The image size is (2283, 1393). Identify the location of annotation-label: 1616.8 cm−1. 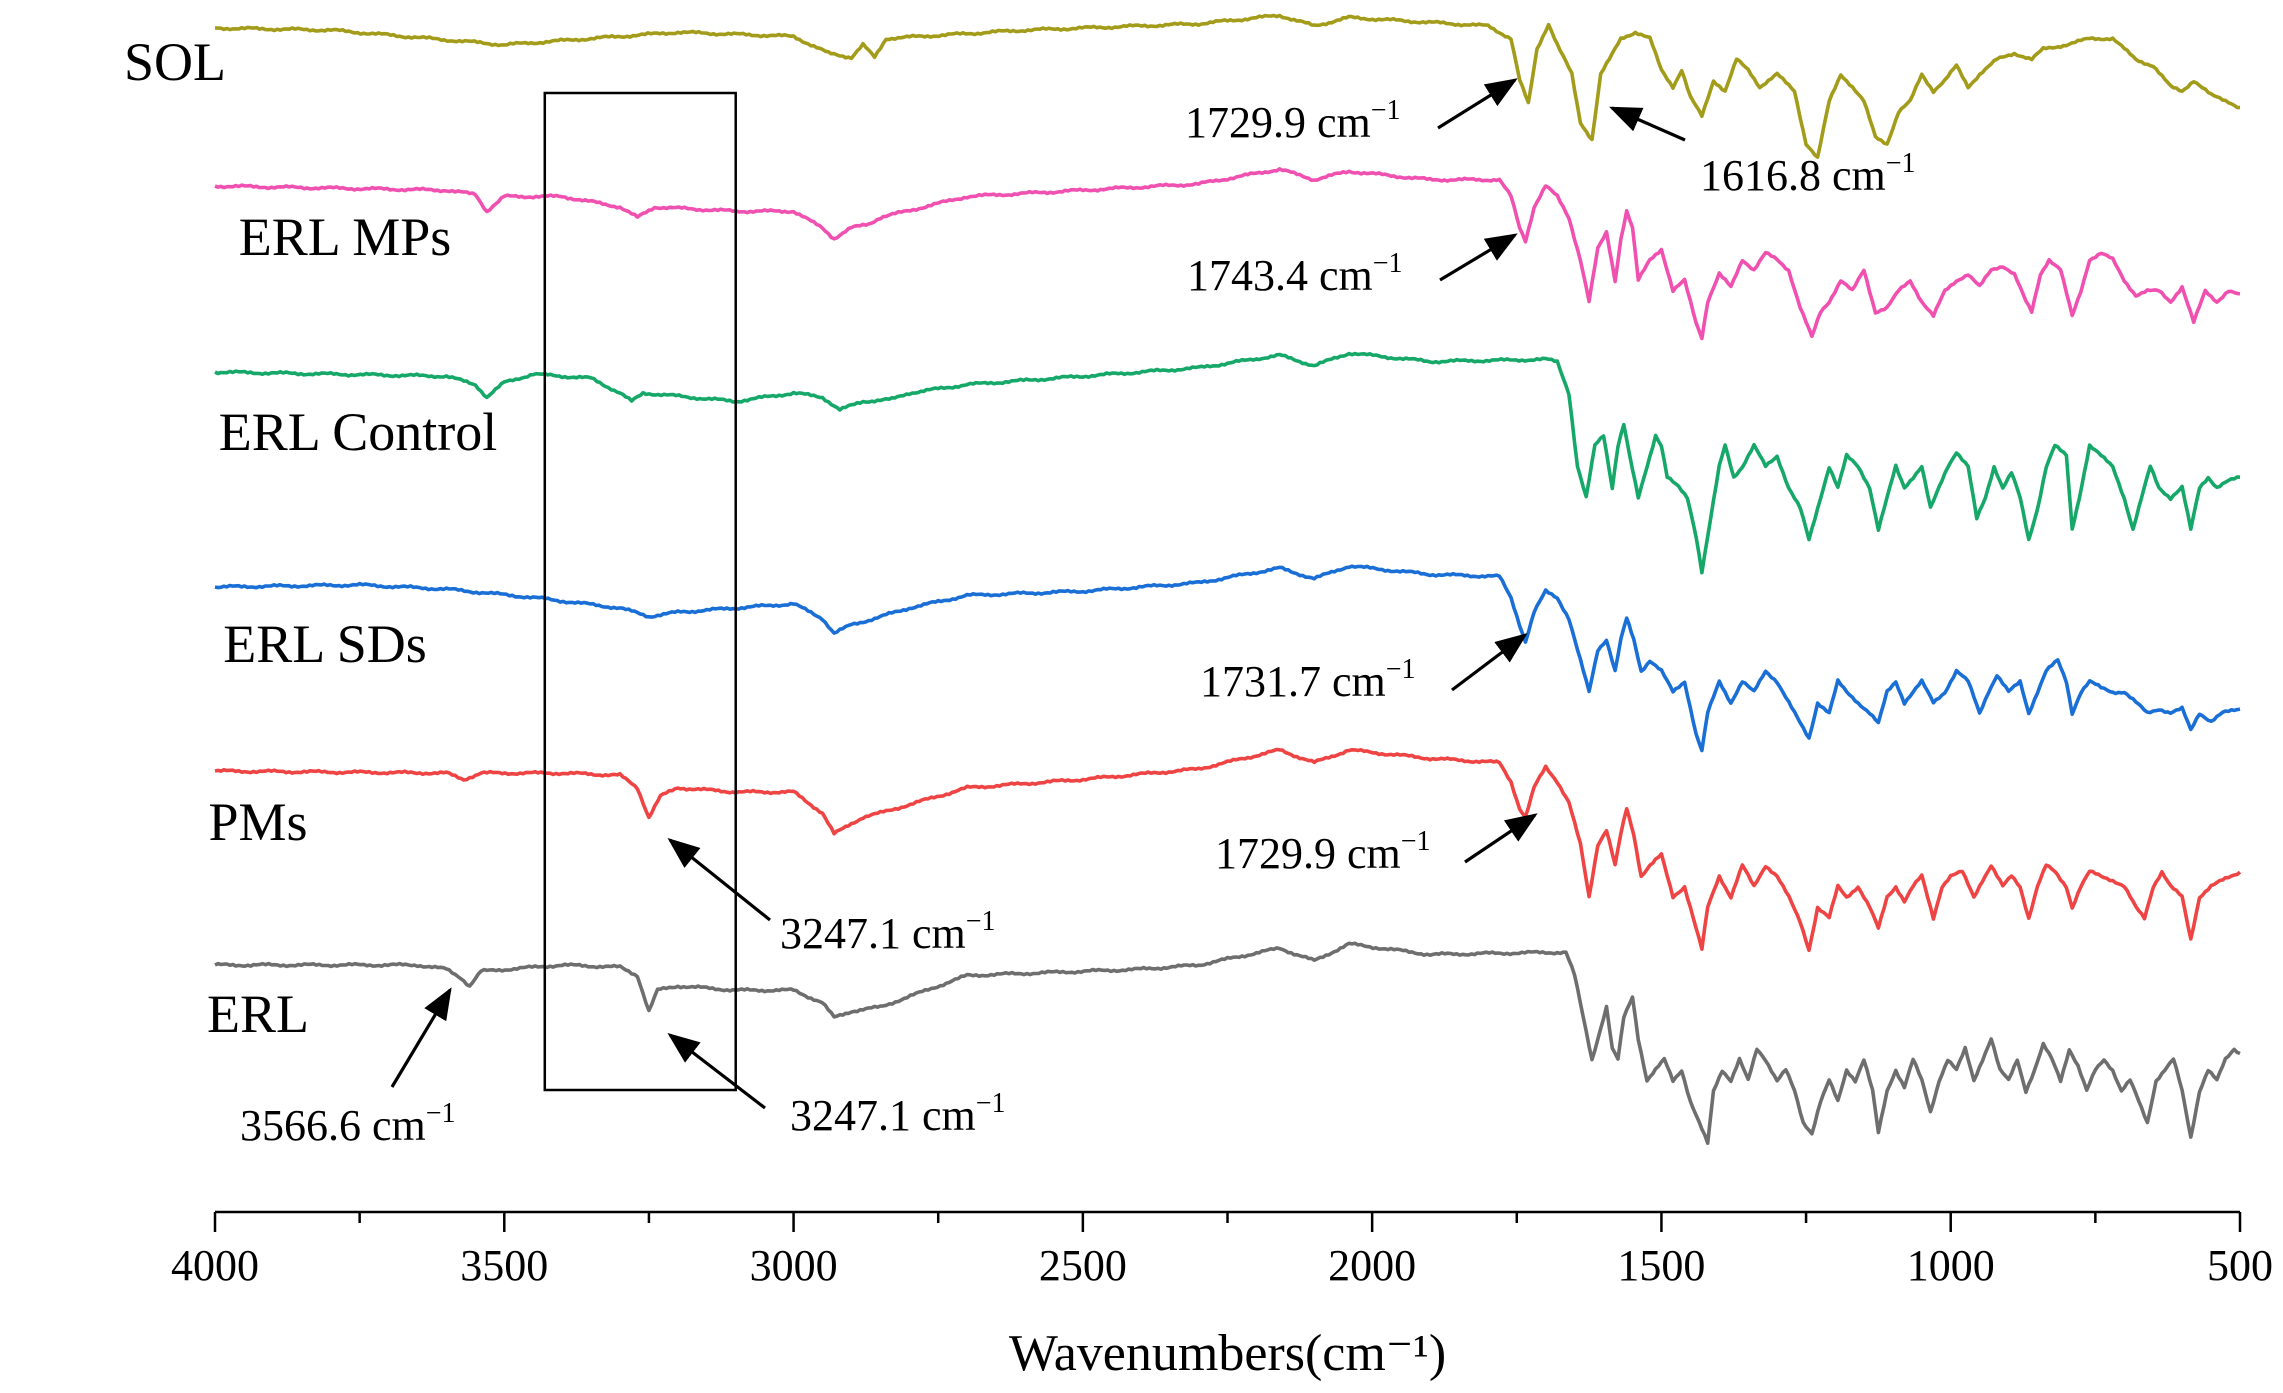
(1808, 174).